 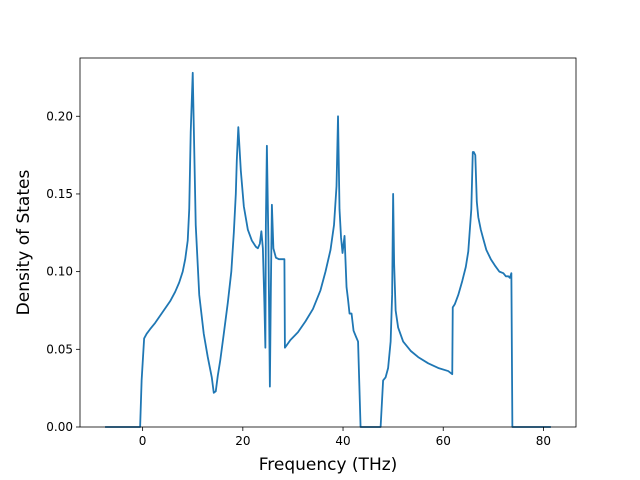 I want to click on x-tick-label: 60, so click(x=443, y=441).